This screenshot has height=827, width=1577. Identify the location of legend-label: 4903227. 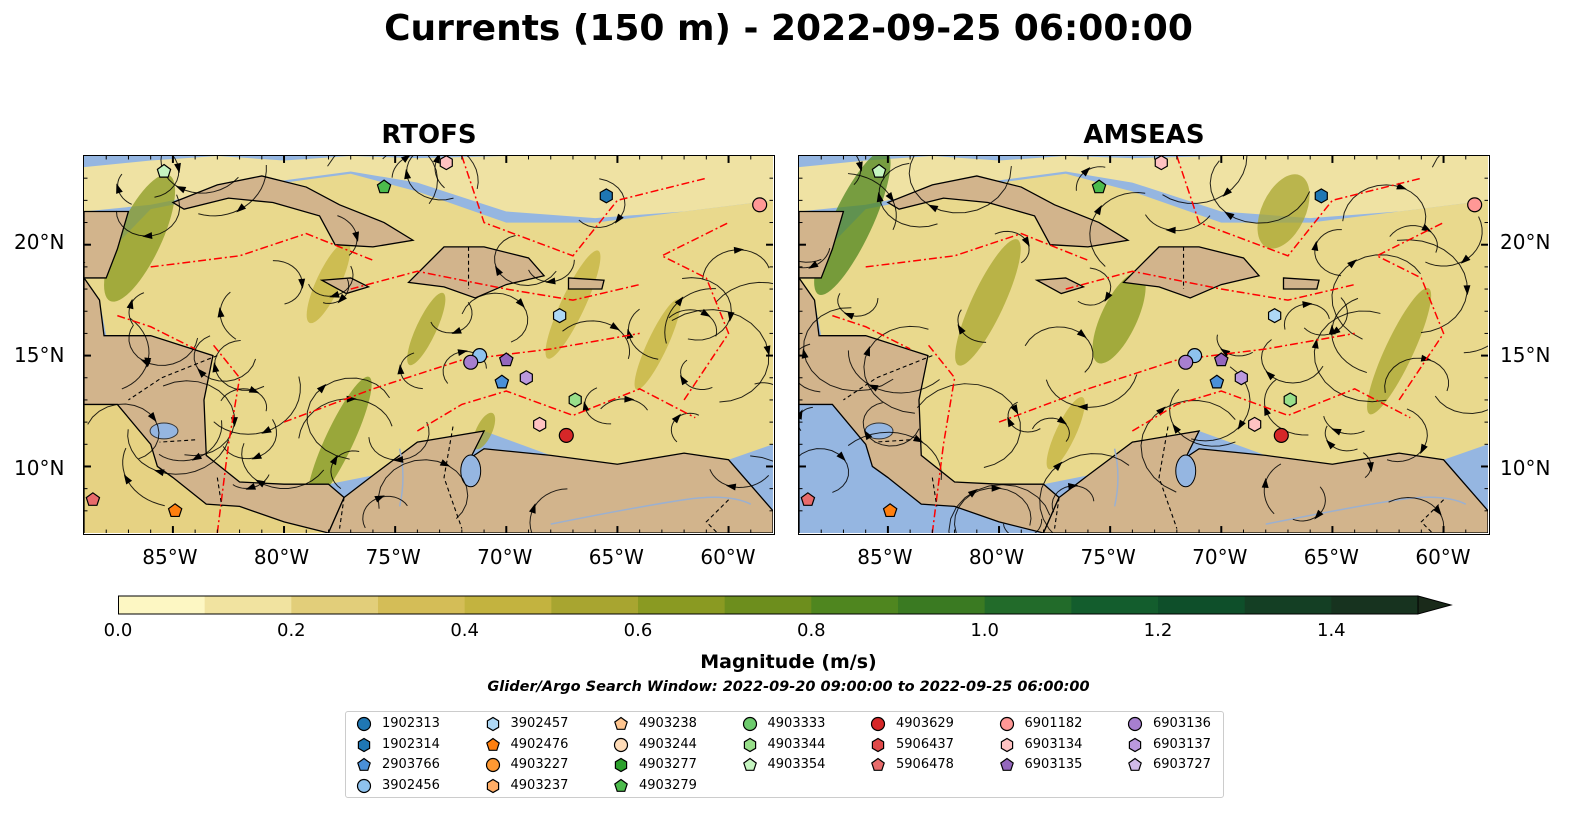
(539, 764).